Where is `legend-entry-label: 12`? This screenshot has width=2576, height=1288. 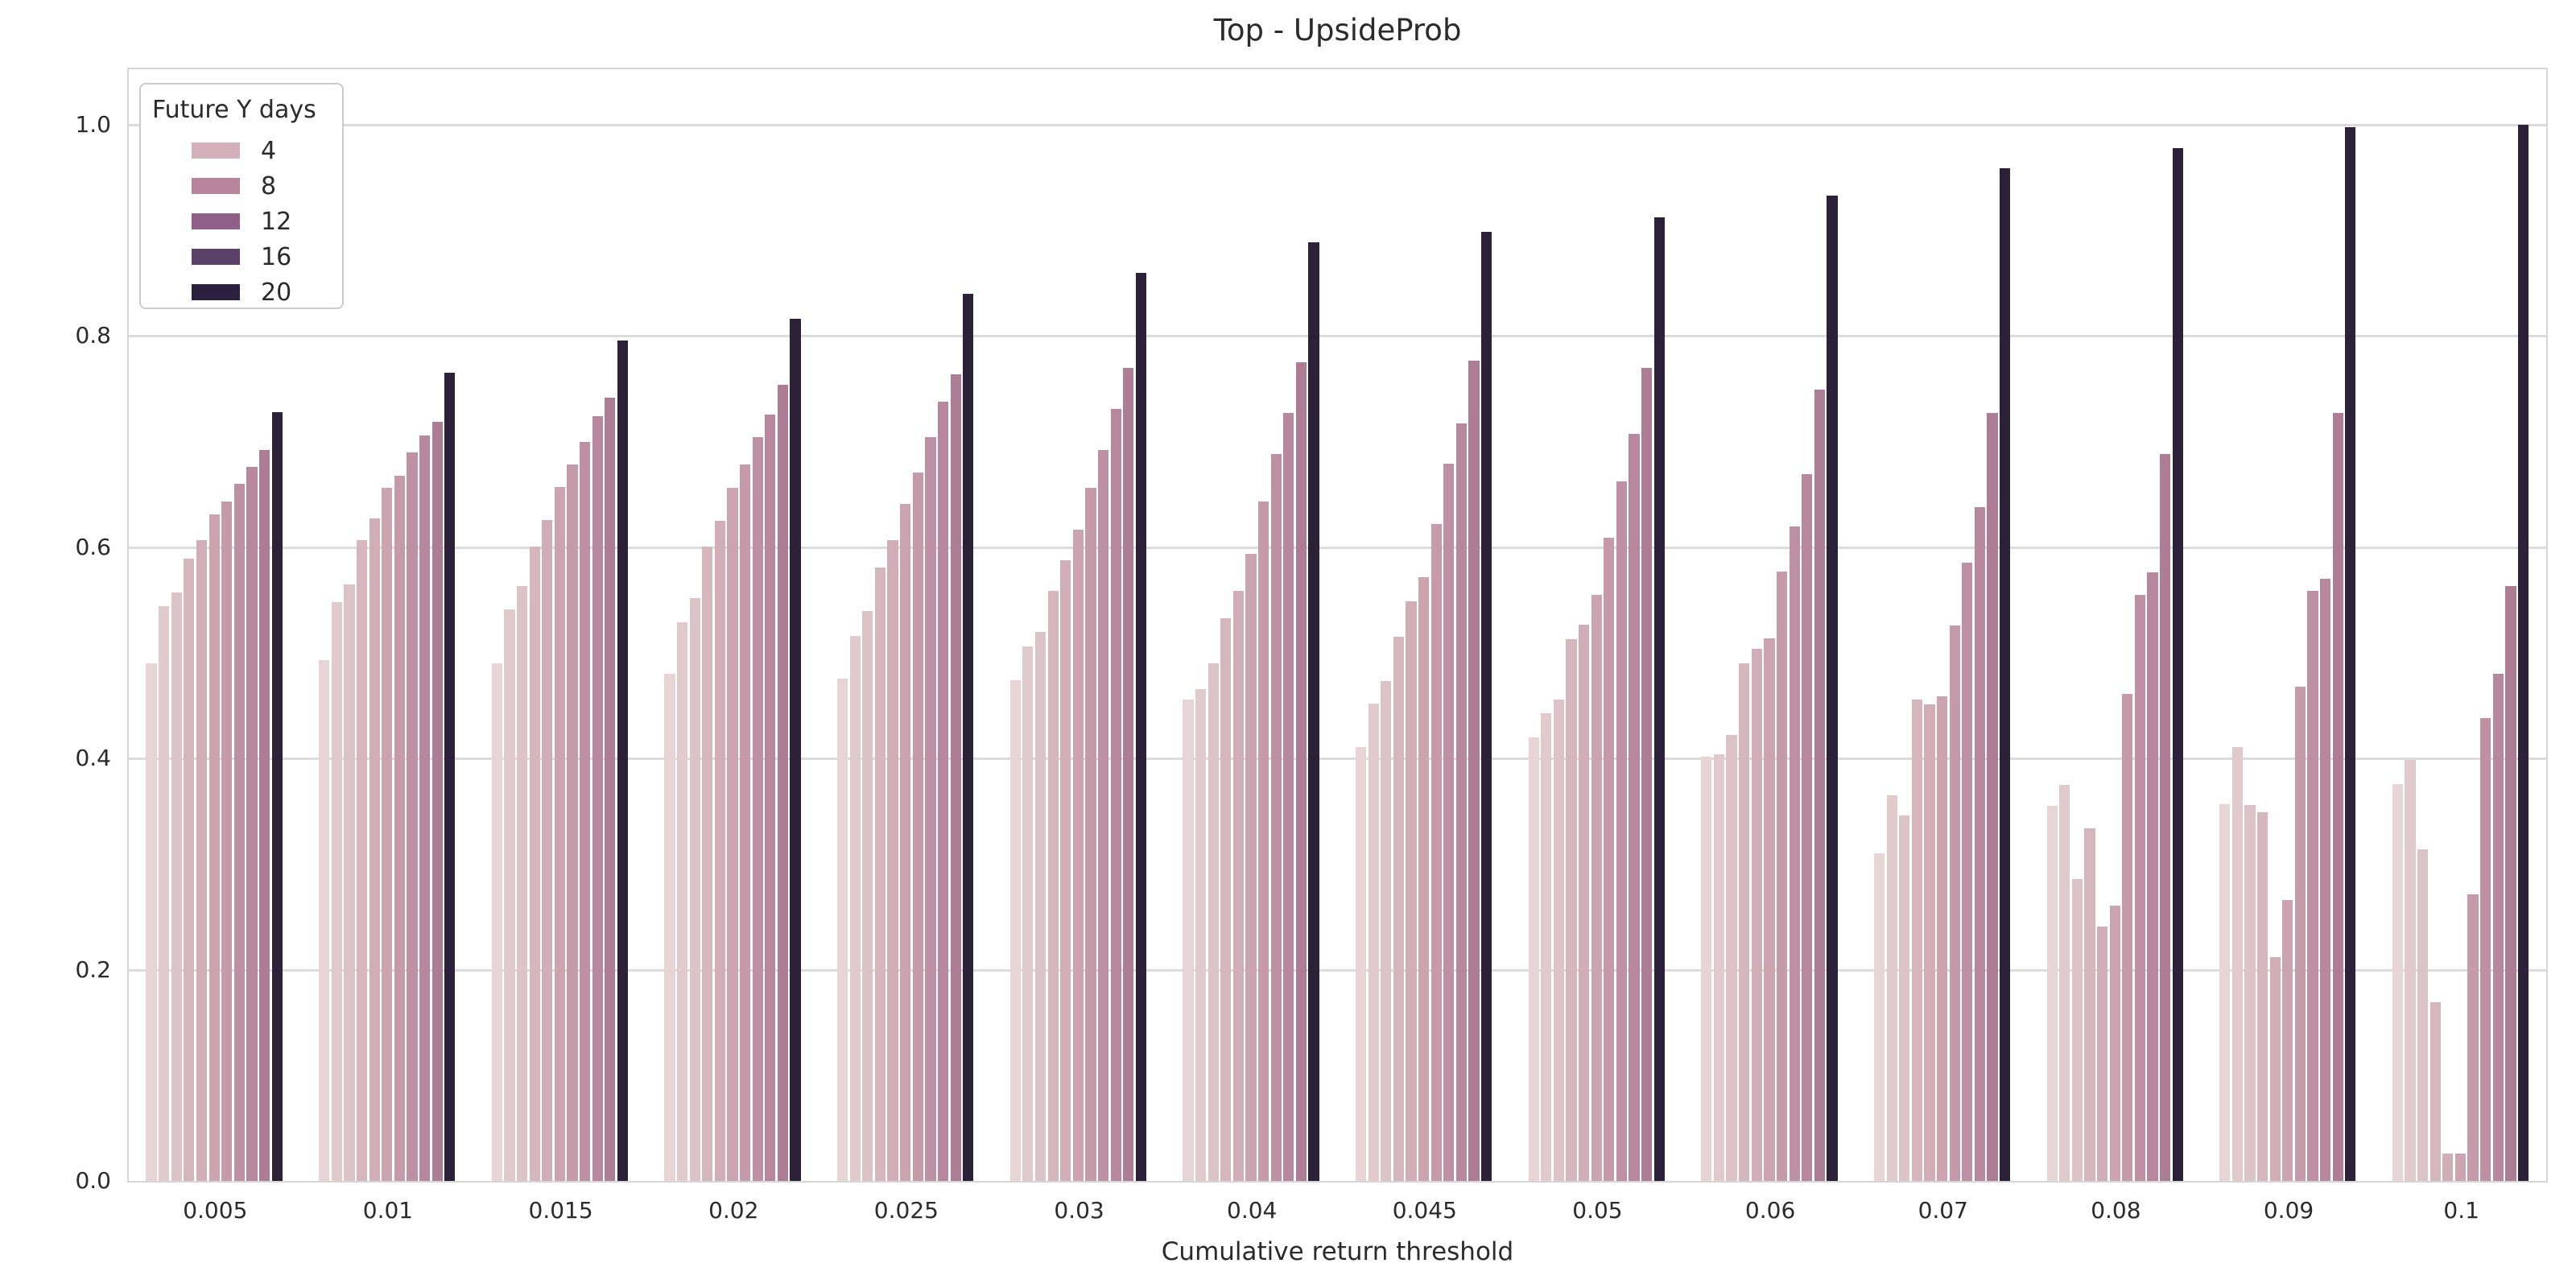 legend-entry-label: 12 is located at coordinates (276, 221).